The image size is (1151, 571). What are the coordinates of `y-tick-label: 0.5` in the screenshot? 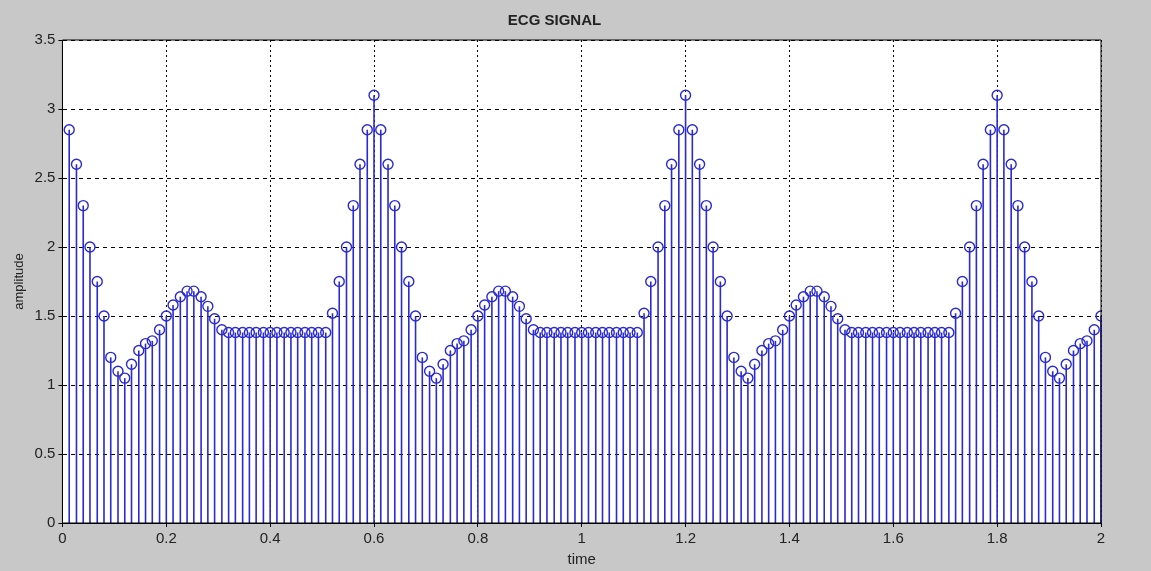 It's located at (45, 453).